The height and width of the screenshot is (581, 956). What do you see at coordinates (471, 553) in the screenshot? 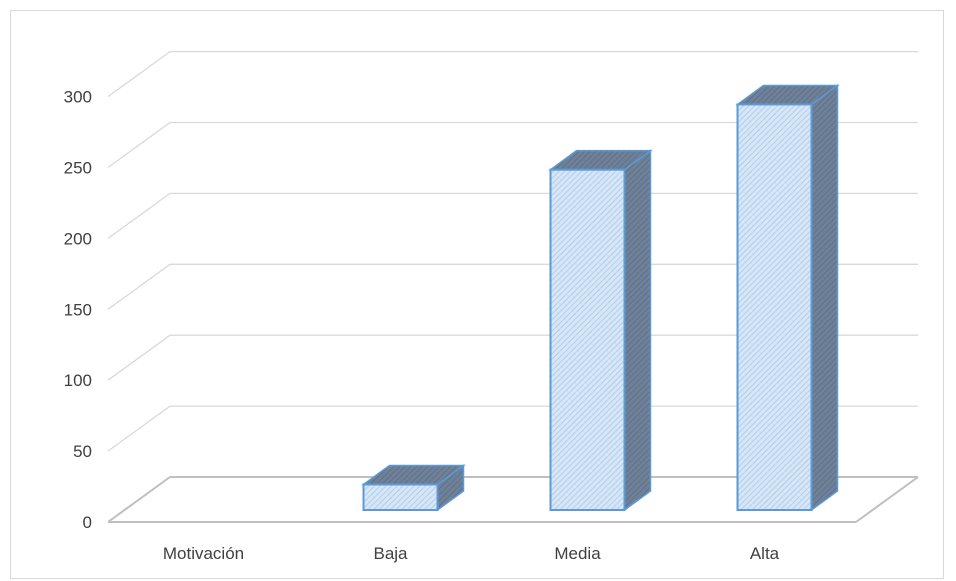
I see `x-axis: Motivación Baja Media Alta` at bounding box center [471, 553].